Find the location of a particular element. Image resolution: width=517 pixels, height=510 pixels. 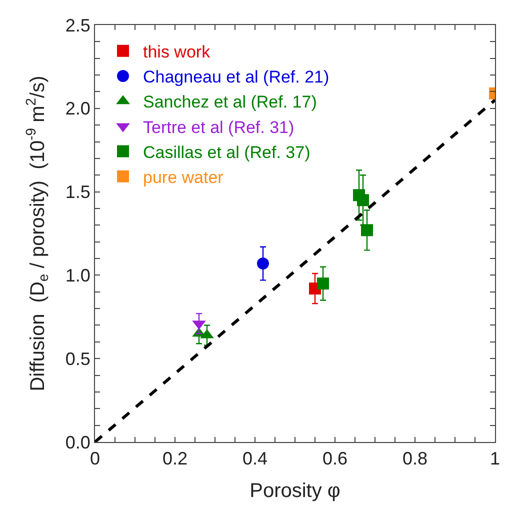

y-tick-label: 0.0 is located at coordinates (77, 442).